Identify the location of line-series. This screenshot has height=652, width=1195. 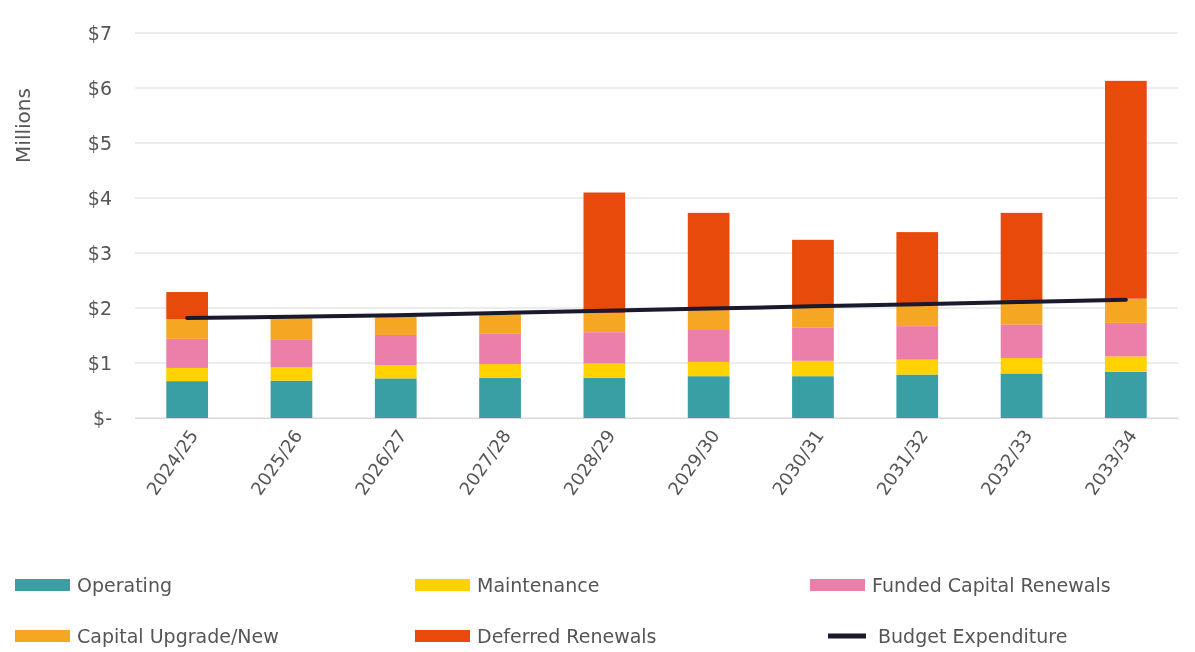
(656, 308).